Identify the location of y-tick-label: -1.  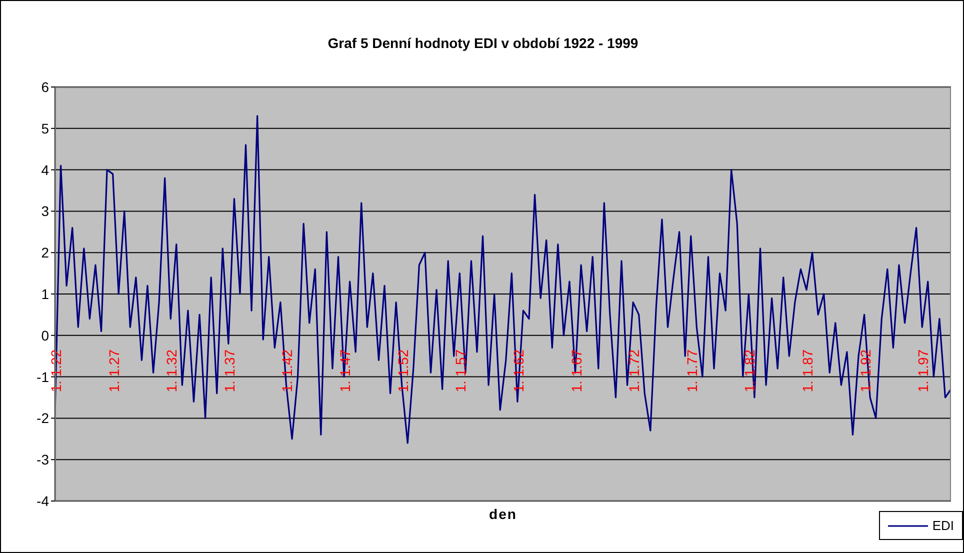
(43, 376).